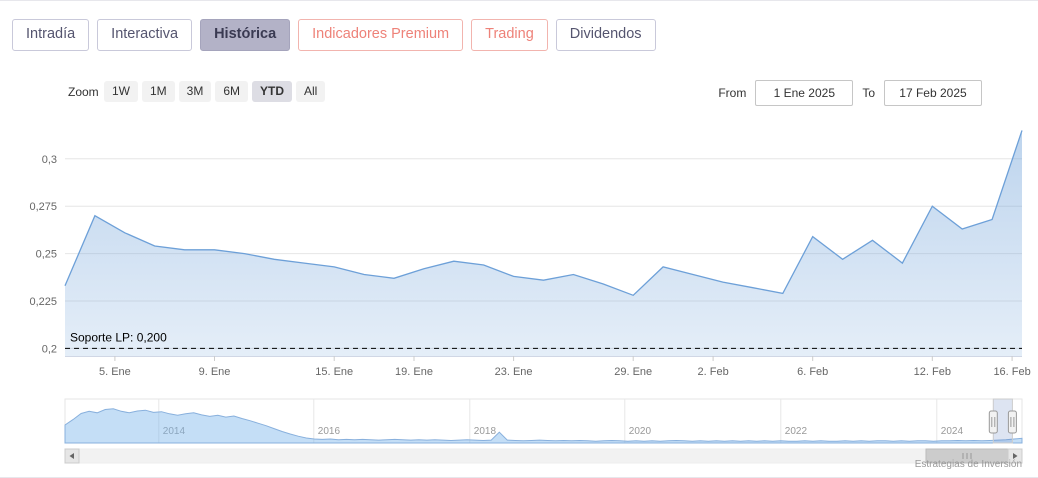  What do you see at coordinates (485, 431) in the screenshot?
I see `navigator-year-label: 2018` at bounding box center [485, 431].